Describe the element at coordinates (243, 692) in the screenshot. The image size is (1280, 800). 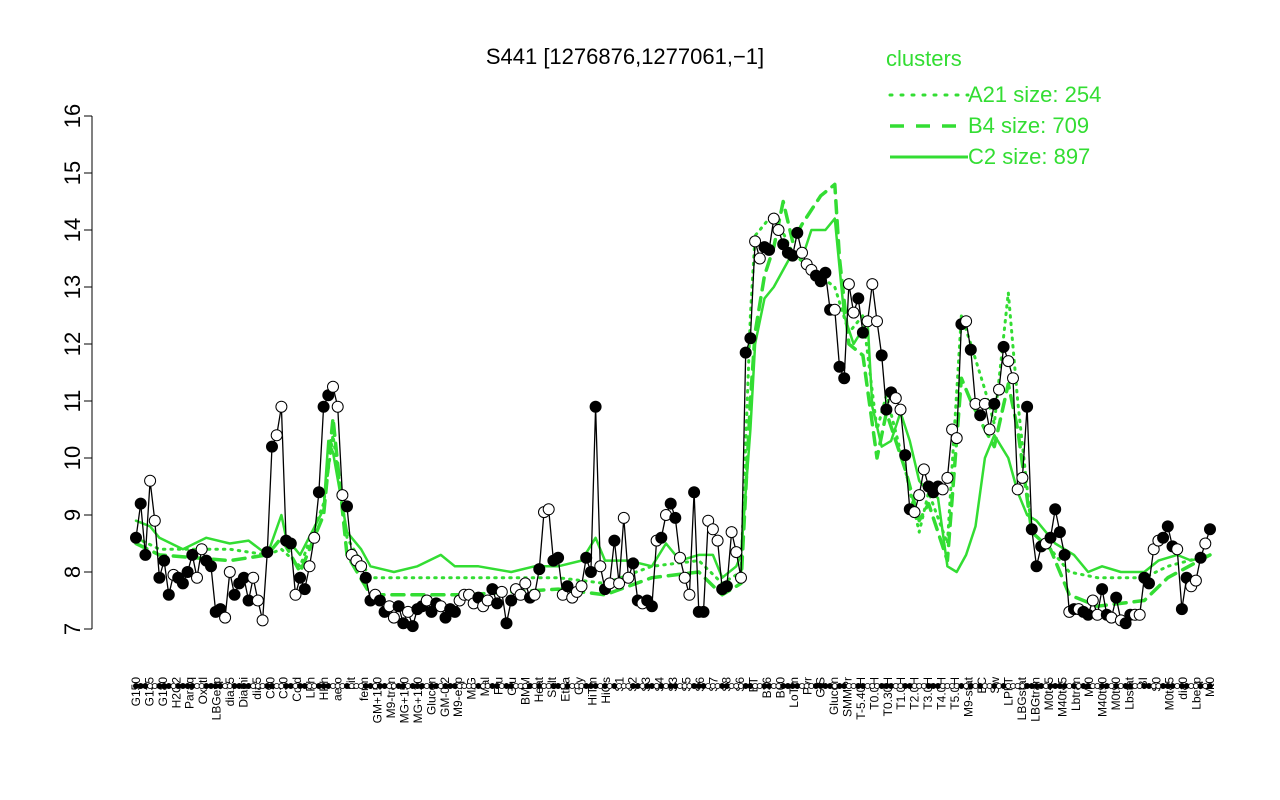
I see `x-tick-label: Diami` at that location.